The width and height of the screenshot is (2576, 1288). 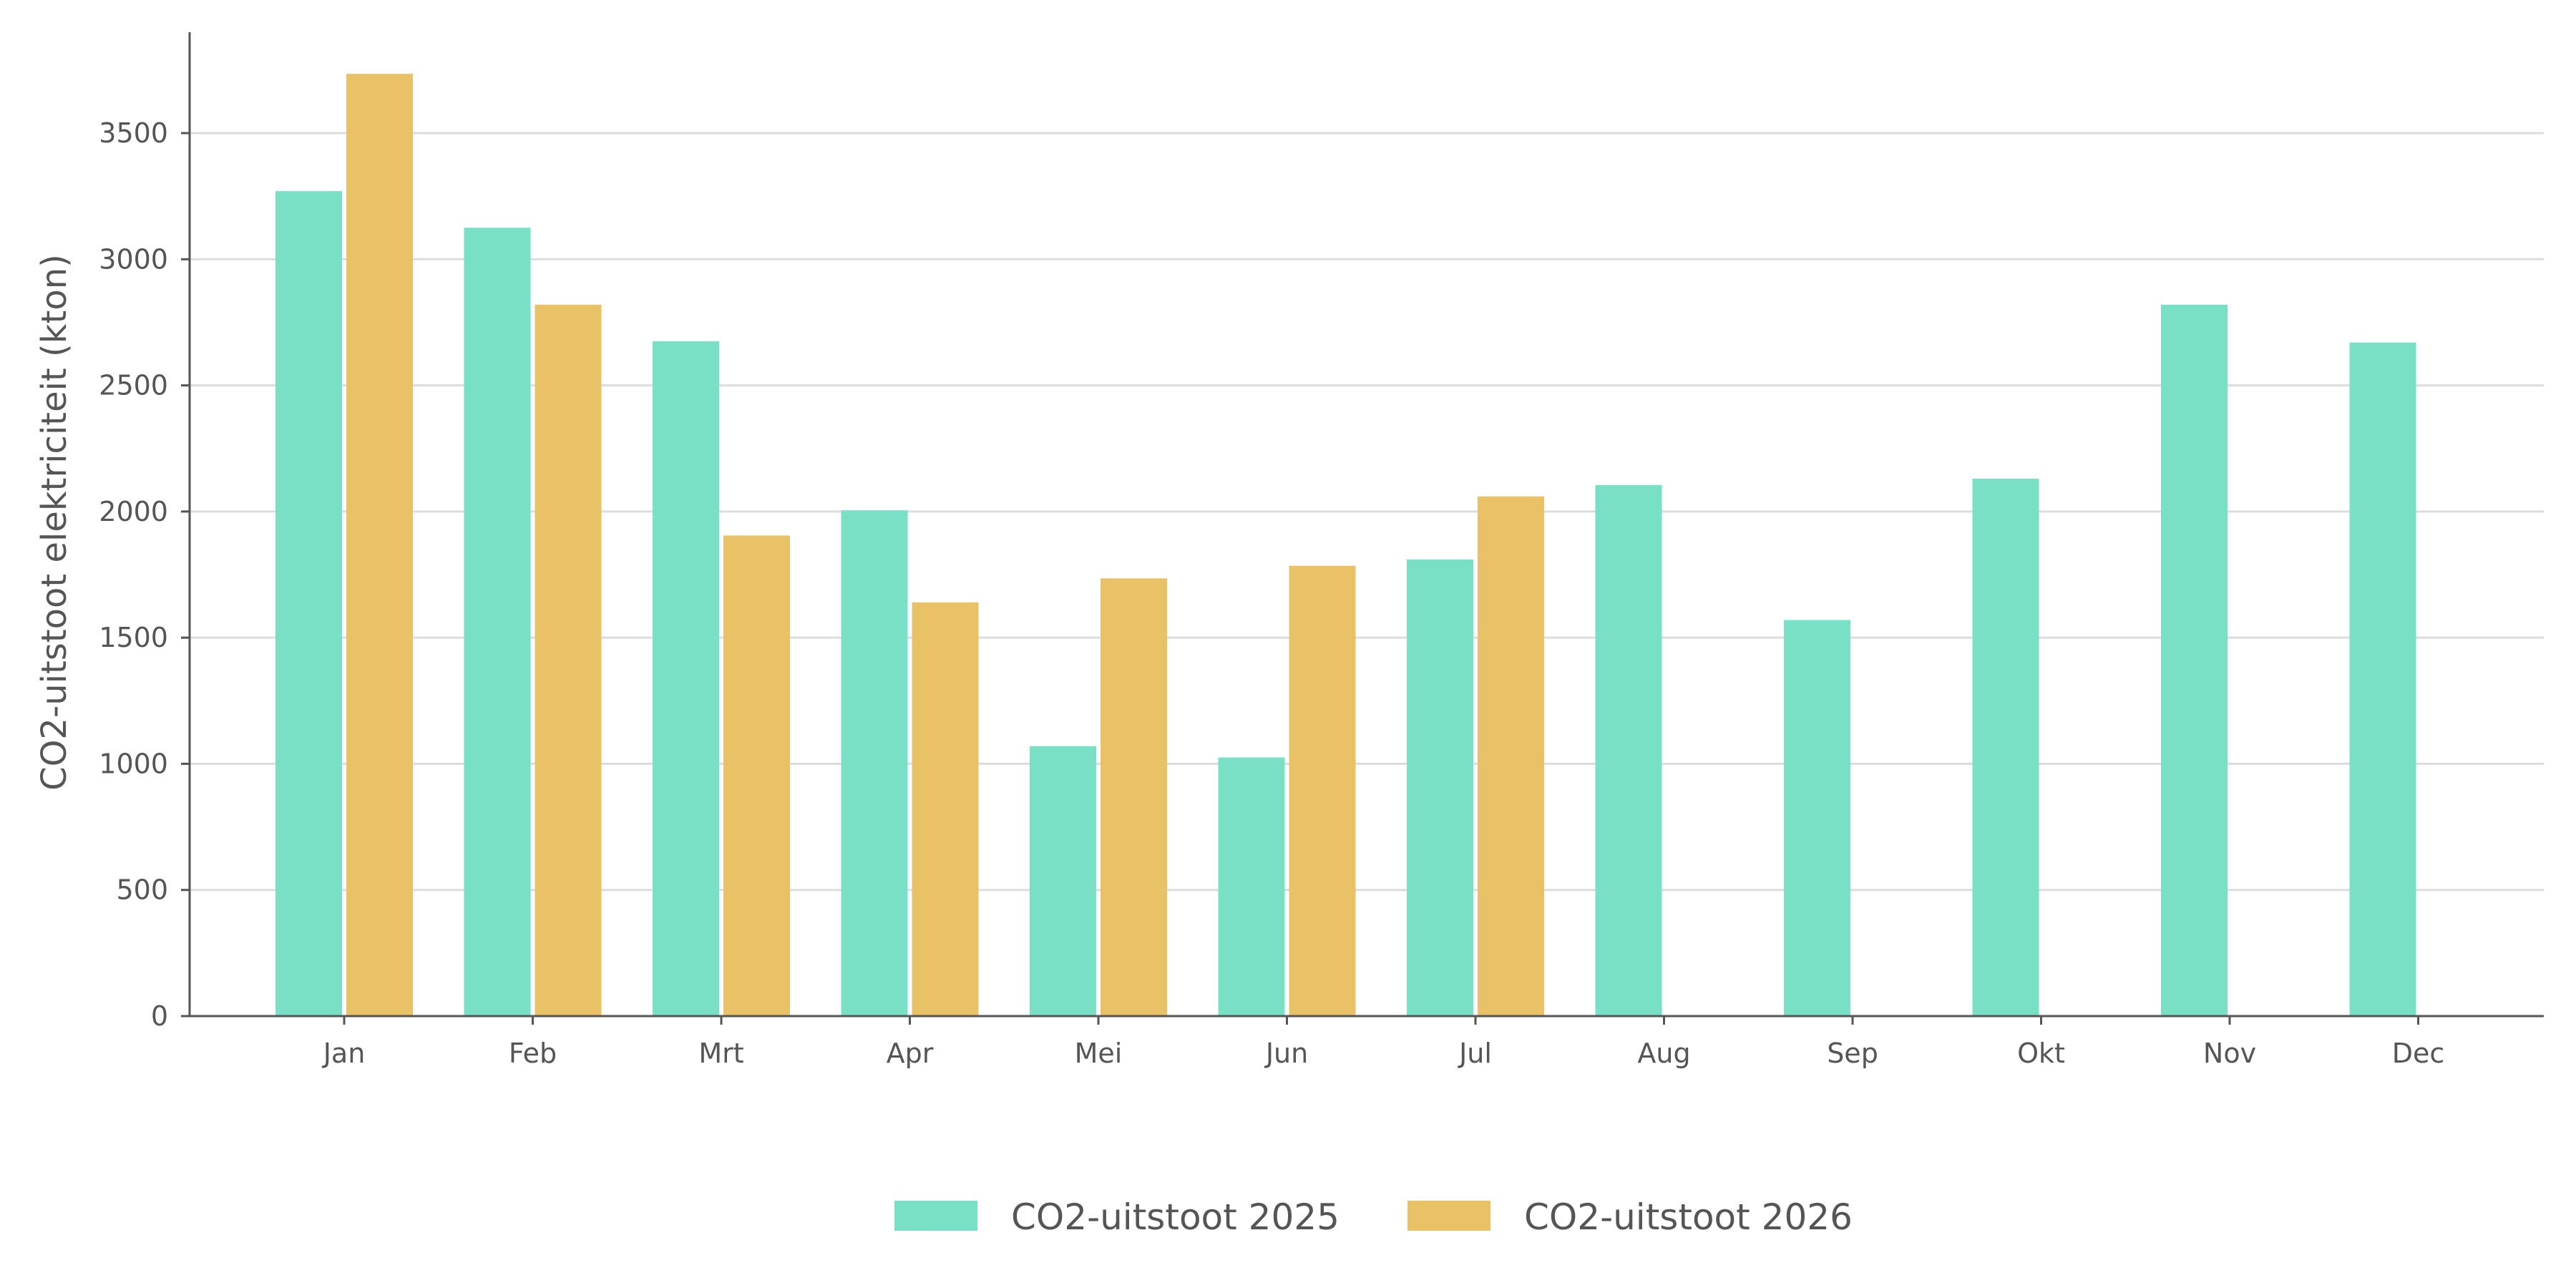 I want to click on legend: CO2-uitstoot 2025 CO2-uitstoot 2026, so click(x=1373, y=1217).